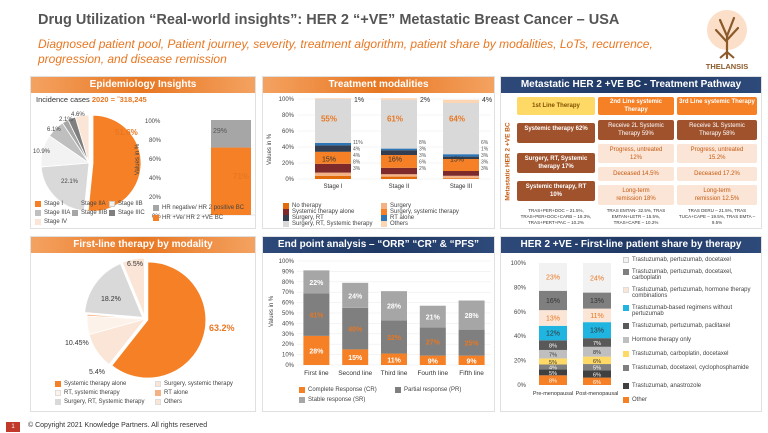 The image size is (768, 433). I want to click on tm-tick-label: 60%, so click(288, 132).